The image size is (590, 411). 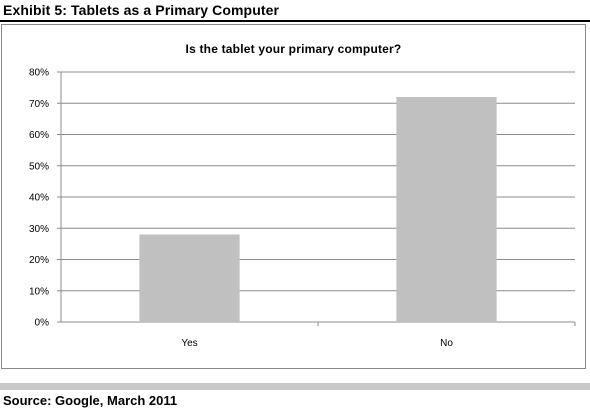 What do you see at coordinates (39, 291) in the screenshot?
I see `y-tick-label: 10%` at bounding box center [39, 291].